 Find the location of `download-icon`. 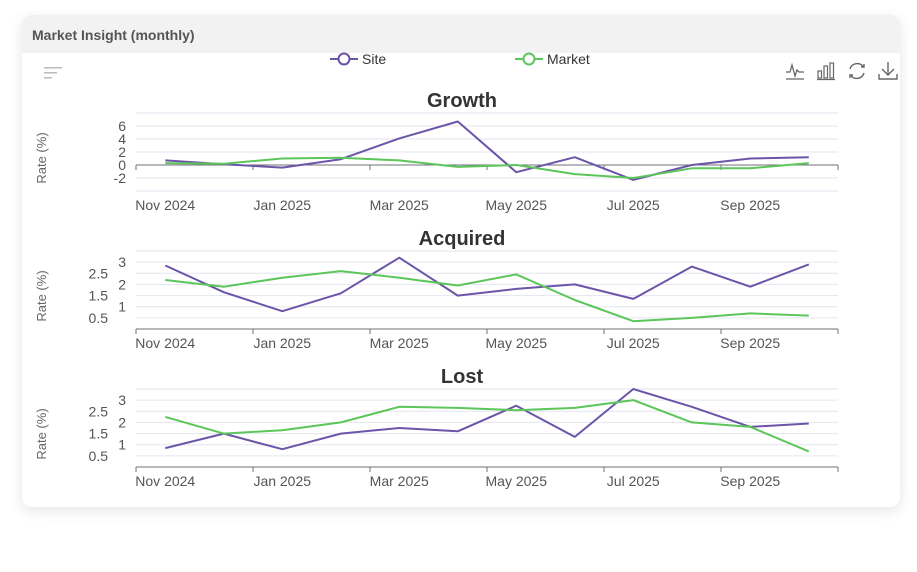

download-icon is located at coordinates (888, 71).